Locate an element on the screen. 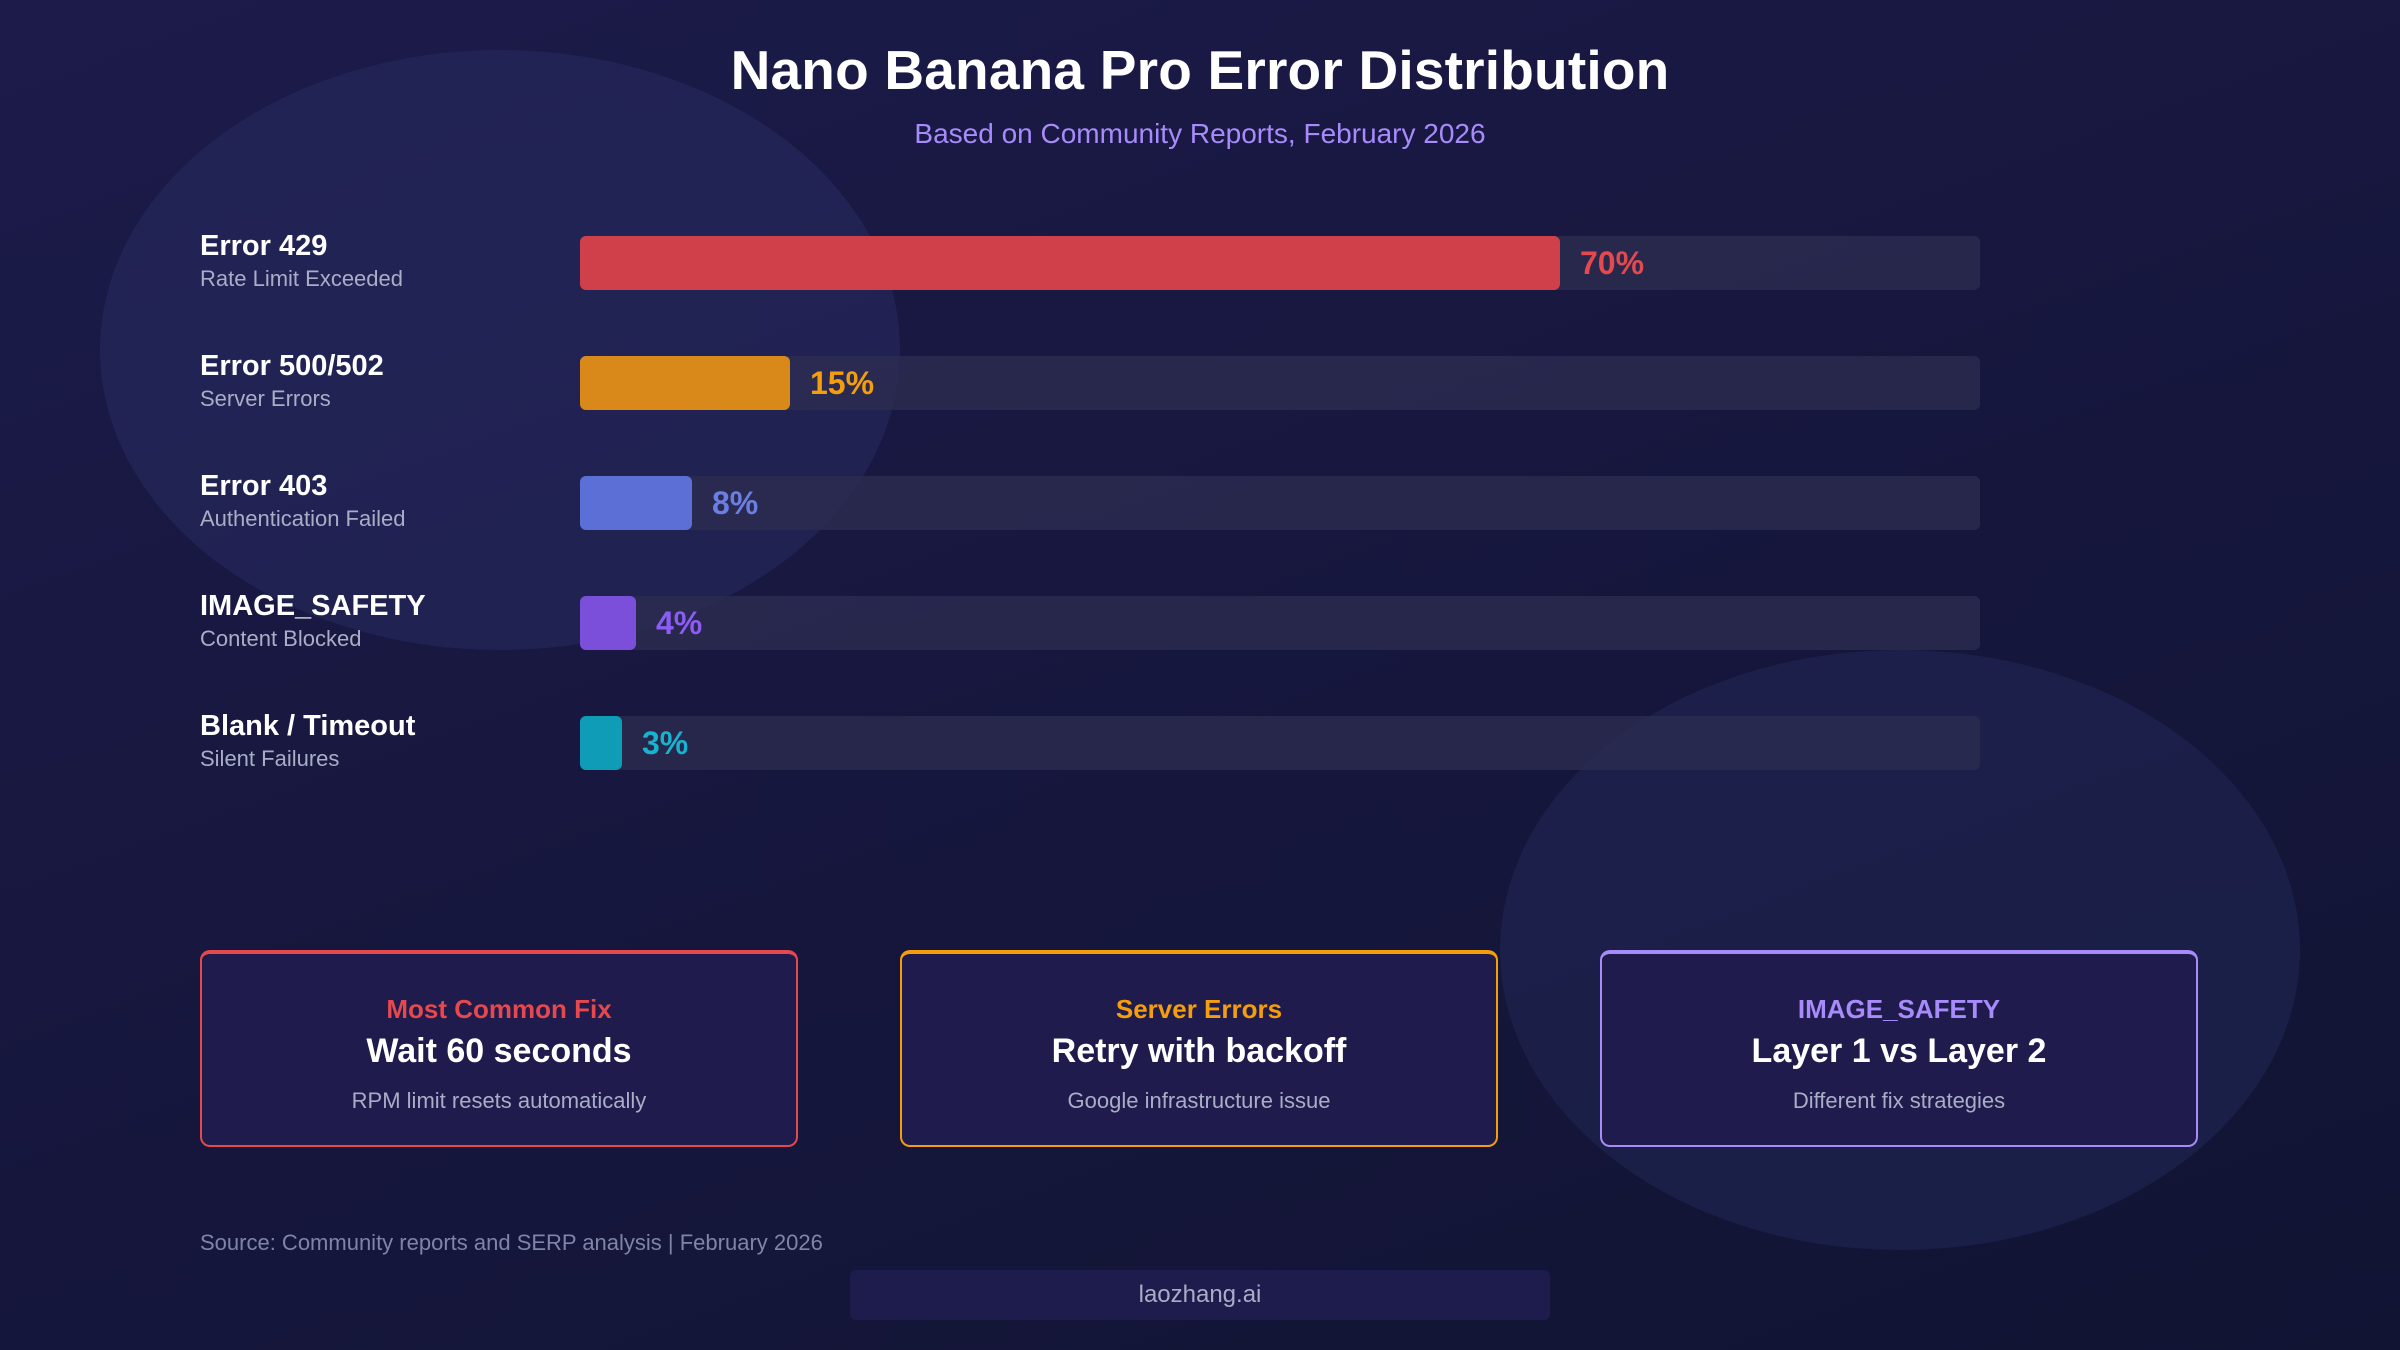 The image size is (2400, 1350). category-description: Rate Limit Exceeded is located at coordinates (301, 278).